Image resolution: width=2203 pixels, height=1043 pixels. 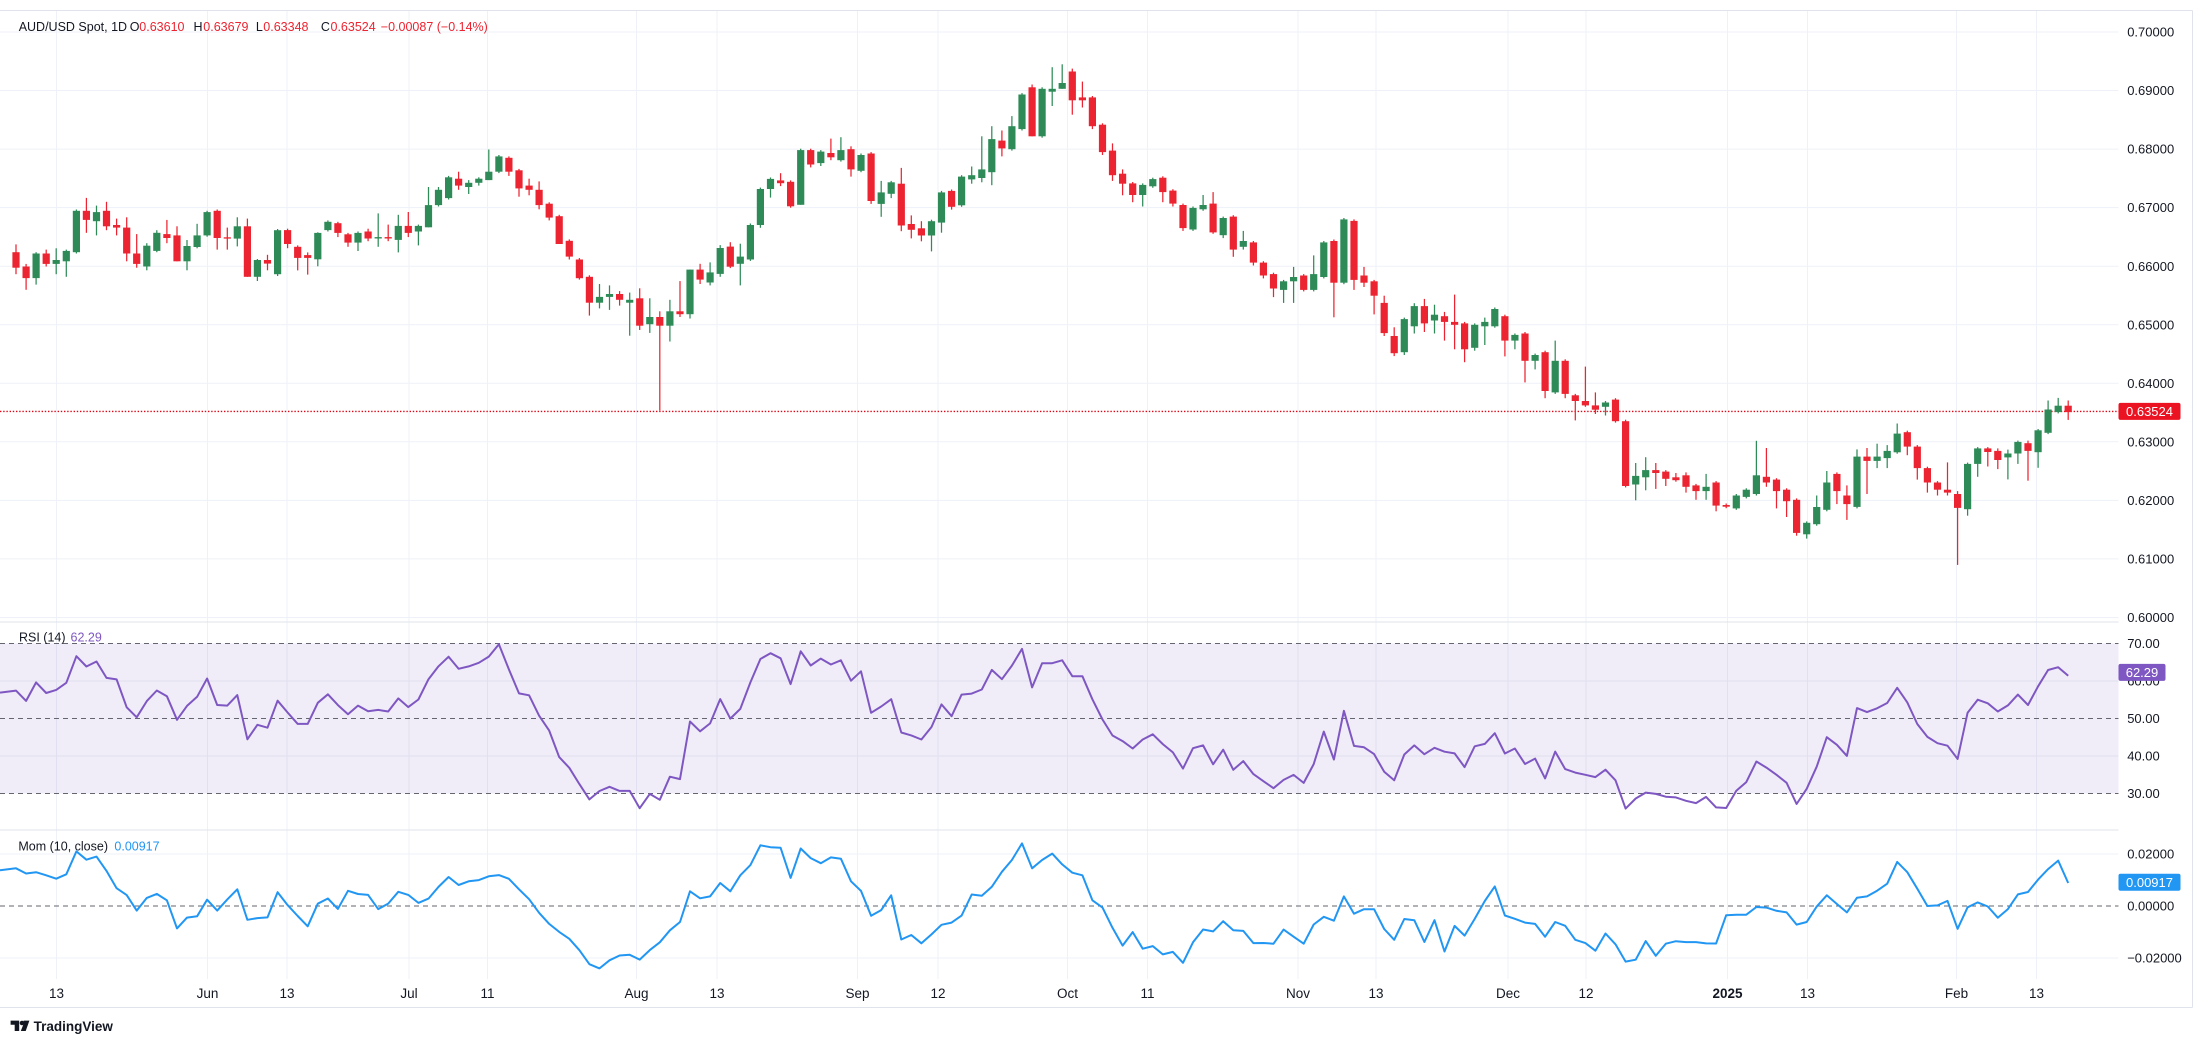 I want to click on svg-text: 0.00917, so click(x=2149, y=882).